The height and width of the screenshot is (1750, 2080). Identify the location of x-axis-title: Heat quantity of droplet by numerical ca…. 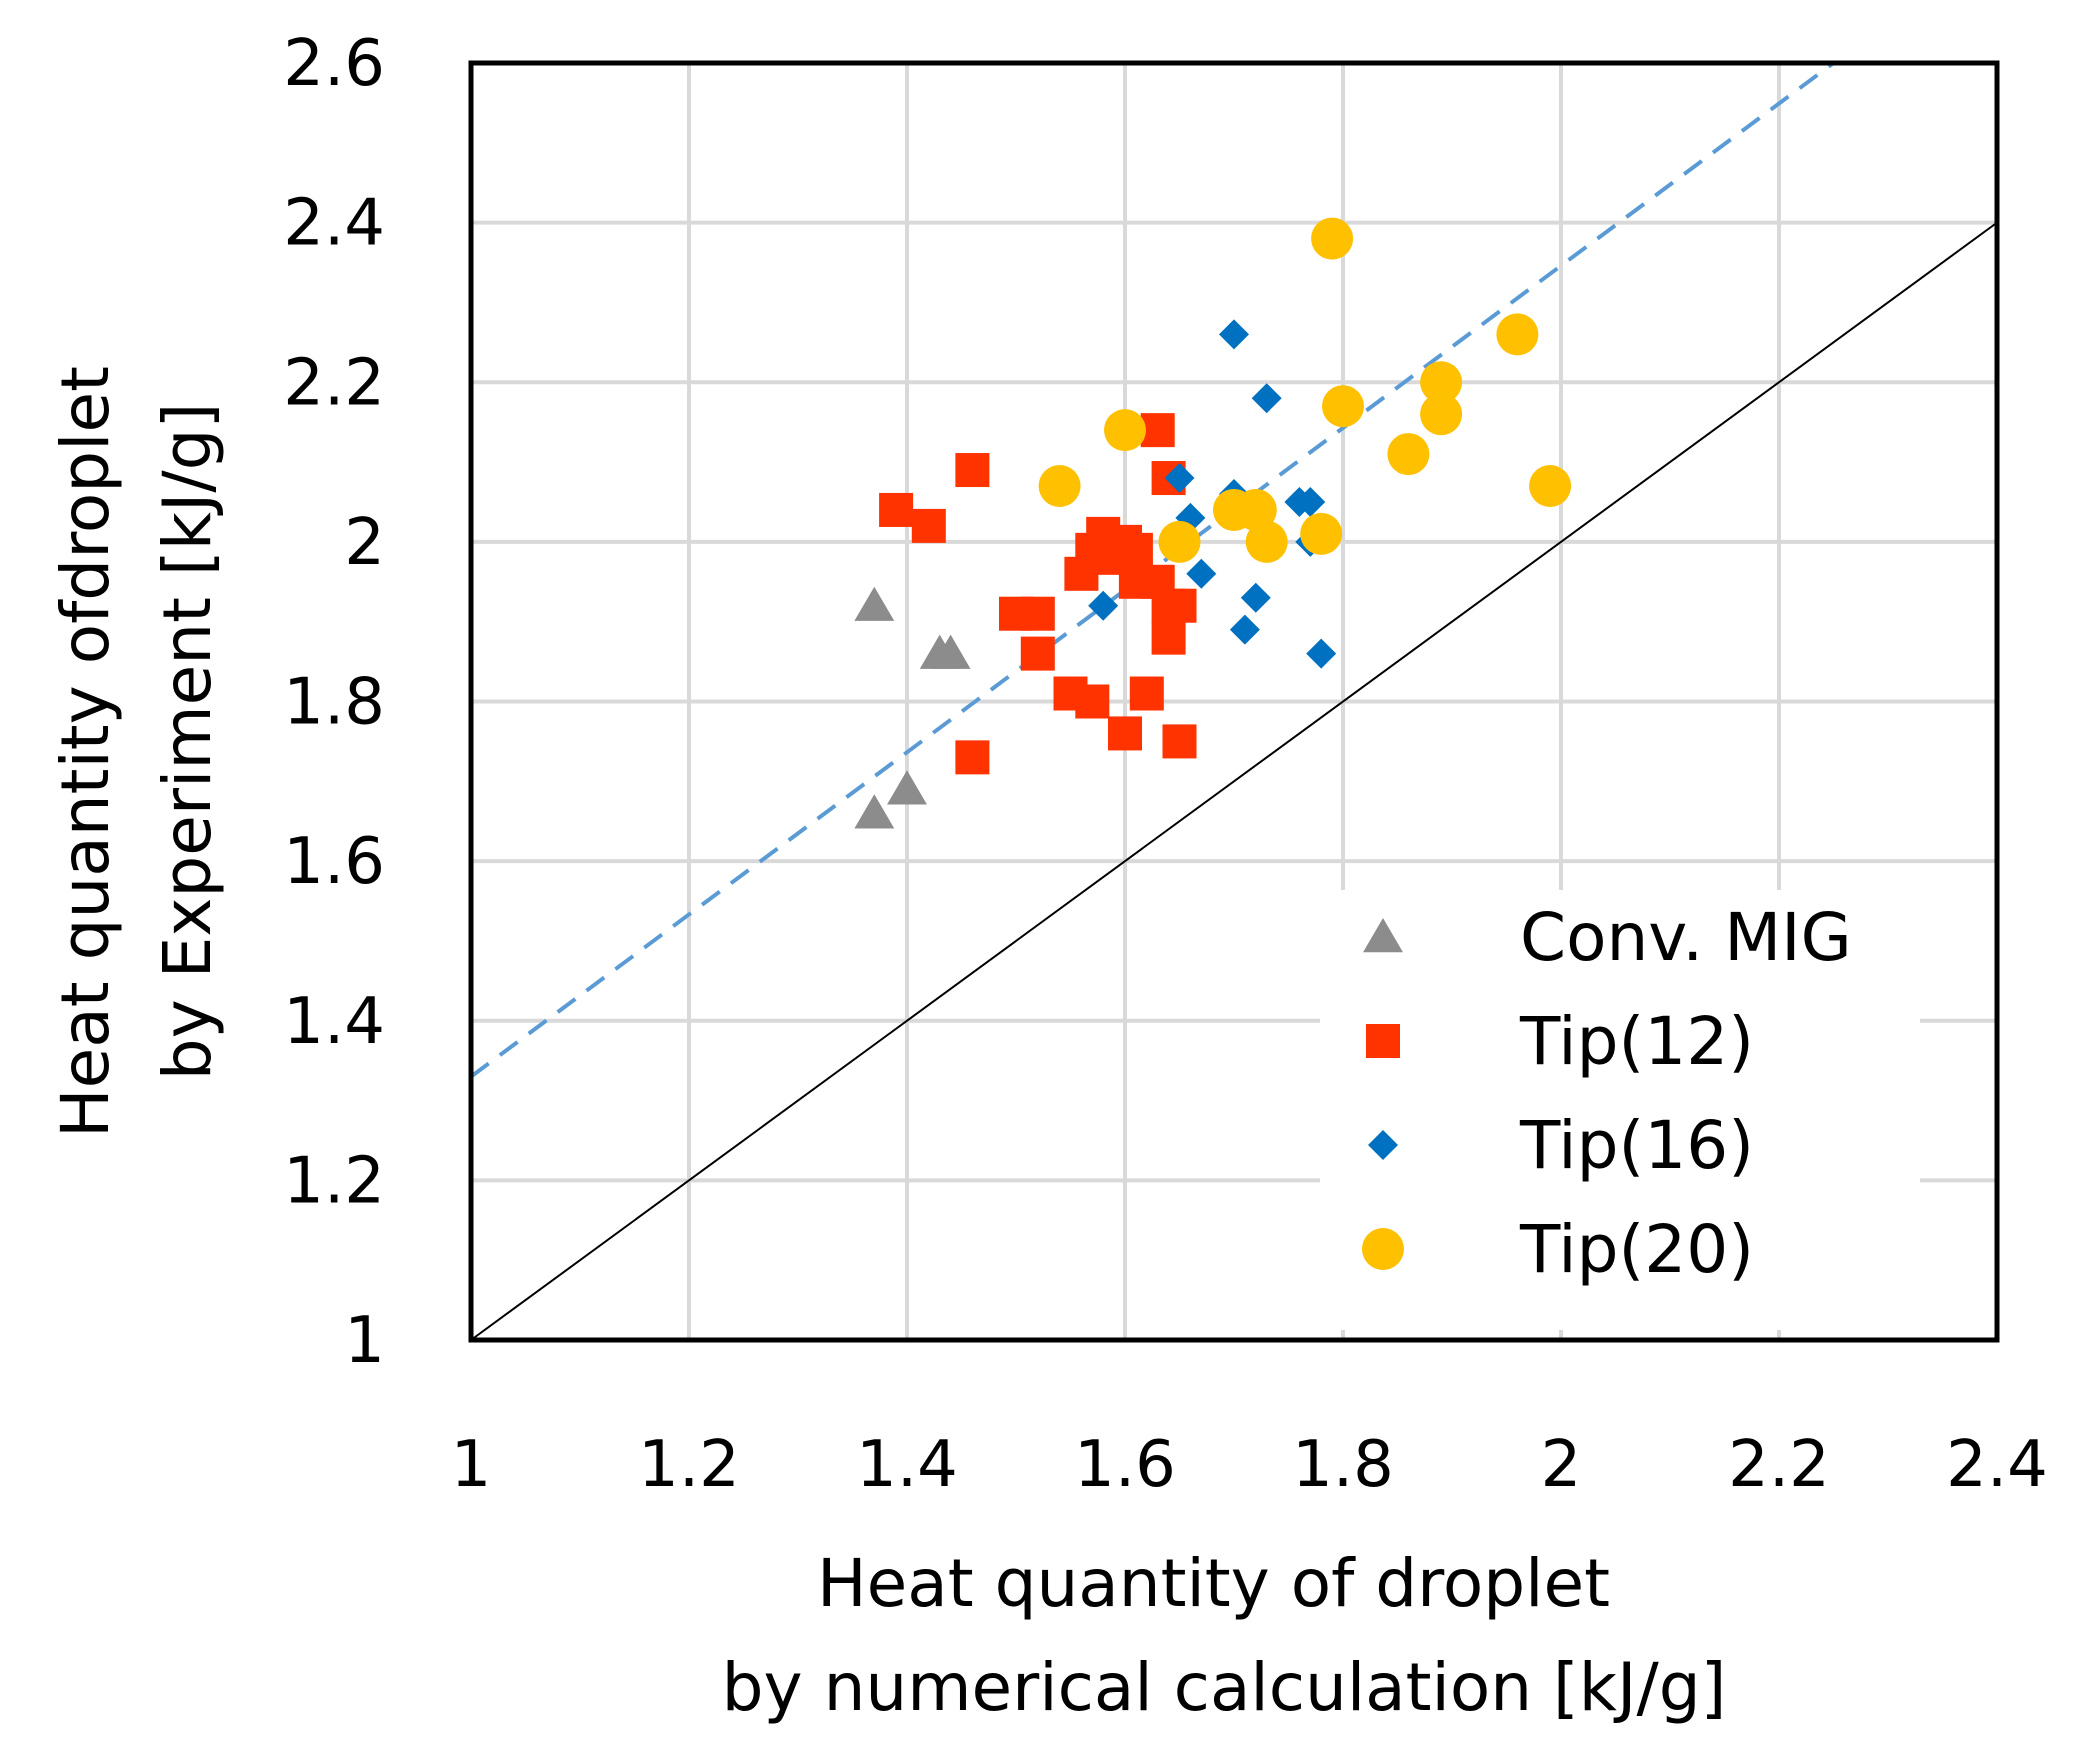
(1224, 1635).